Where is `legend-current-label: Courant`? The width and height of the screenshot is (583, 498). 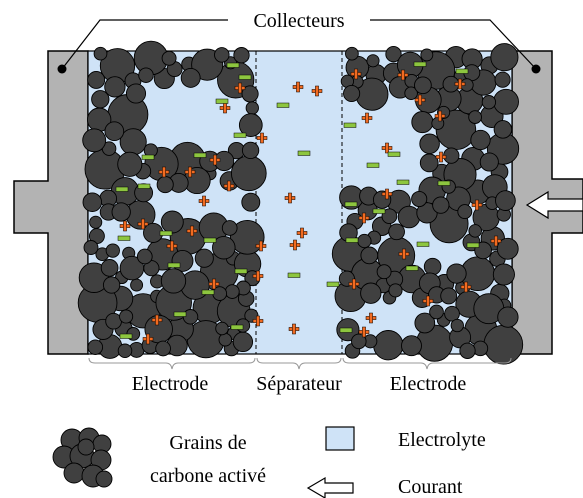 legend-current-label: Courant is located at coordinates (430, 487).